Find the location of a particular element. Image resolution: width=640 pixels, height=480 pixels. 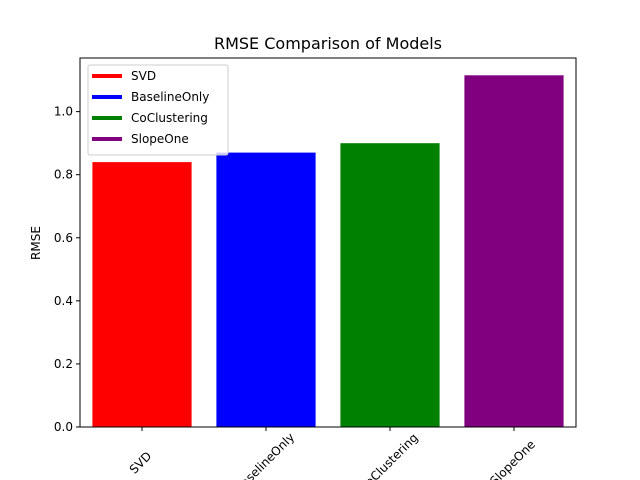

y-tick-label: 0.6 is located at coordinates (63, 238).